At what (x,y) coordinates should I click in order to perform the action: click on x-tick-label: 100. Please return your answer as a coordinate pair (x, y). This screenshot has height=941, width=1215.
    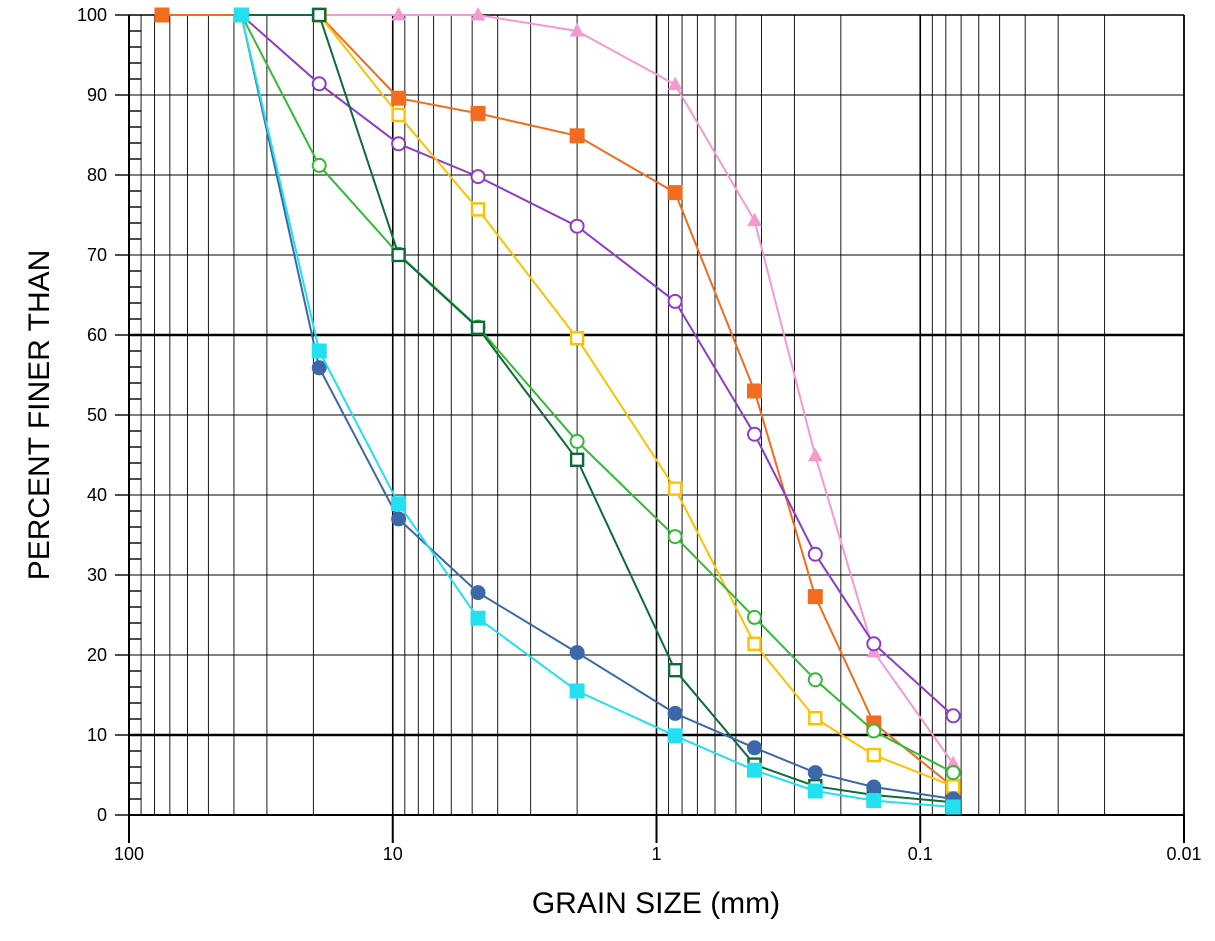
    Looking at the image, I should click on (129, 854).